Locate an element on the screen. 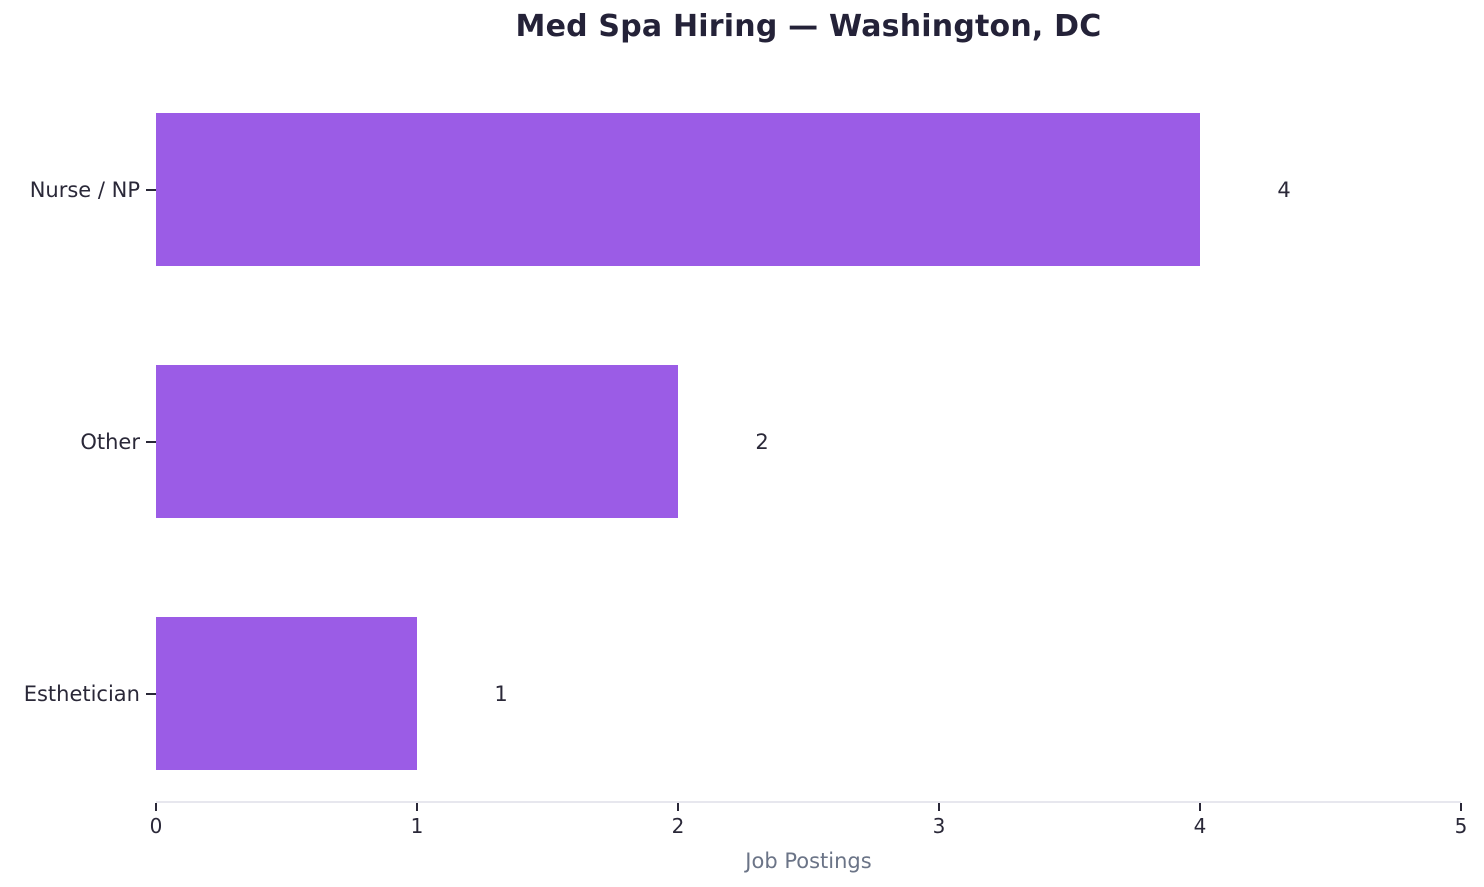 This screenshot has width=1484, height=887. x-tick-label: 3 is located at coordinates (939, 826).